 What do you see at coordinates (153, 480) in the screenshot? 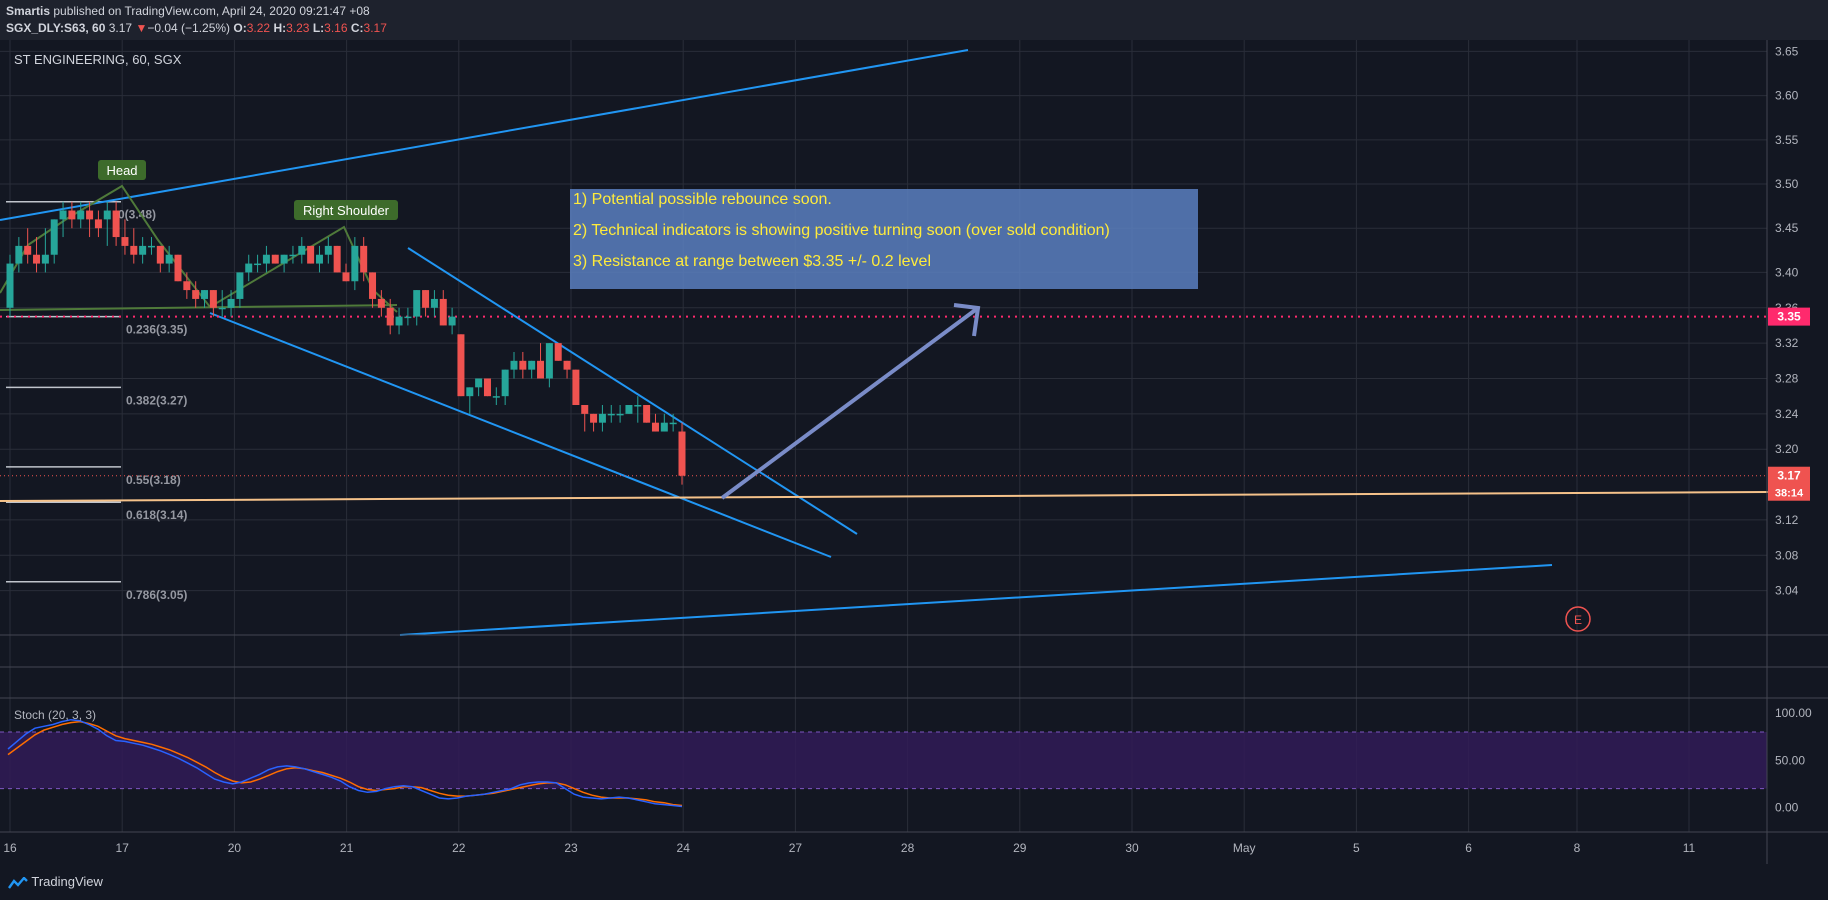
I see `fib-level-label: 0.55(3.18)` at bounding box center [153, 480].